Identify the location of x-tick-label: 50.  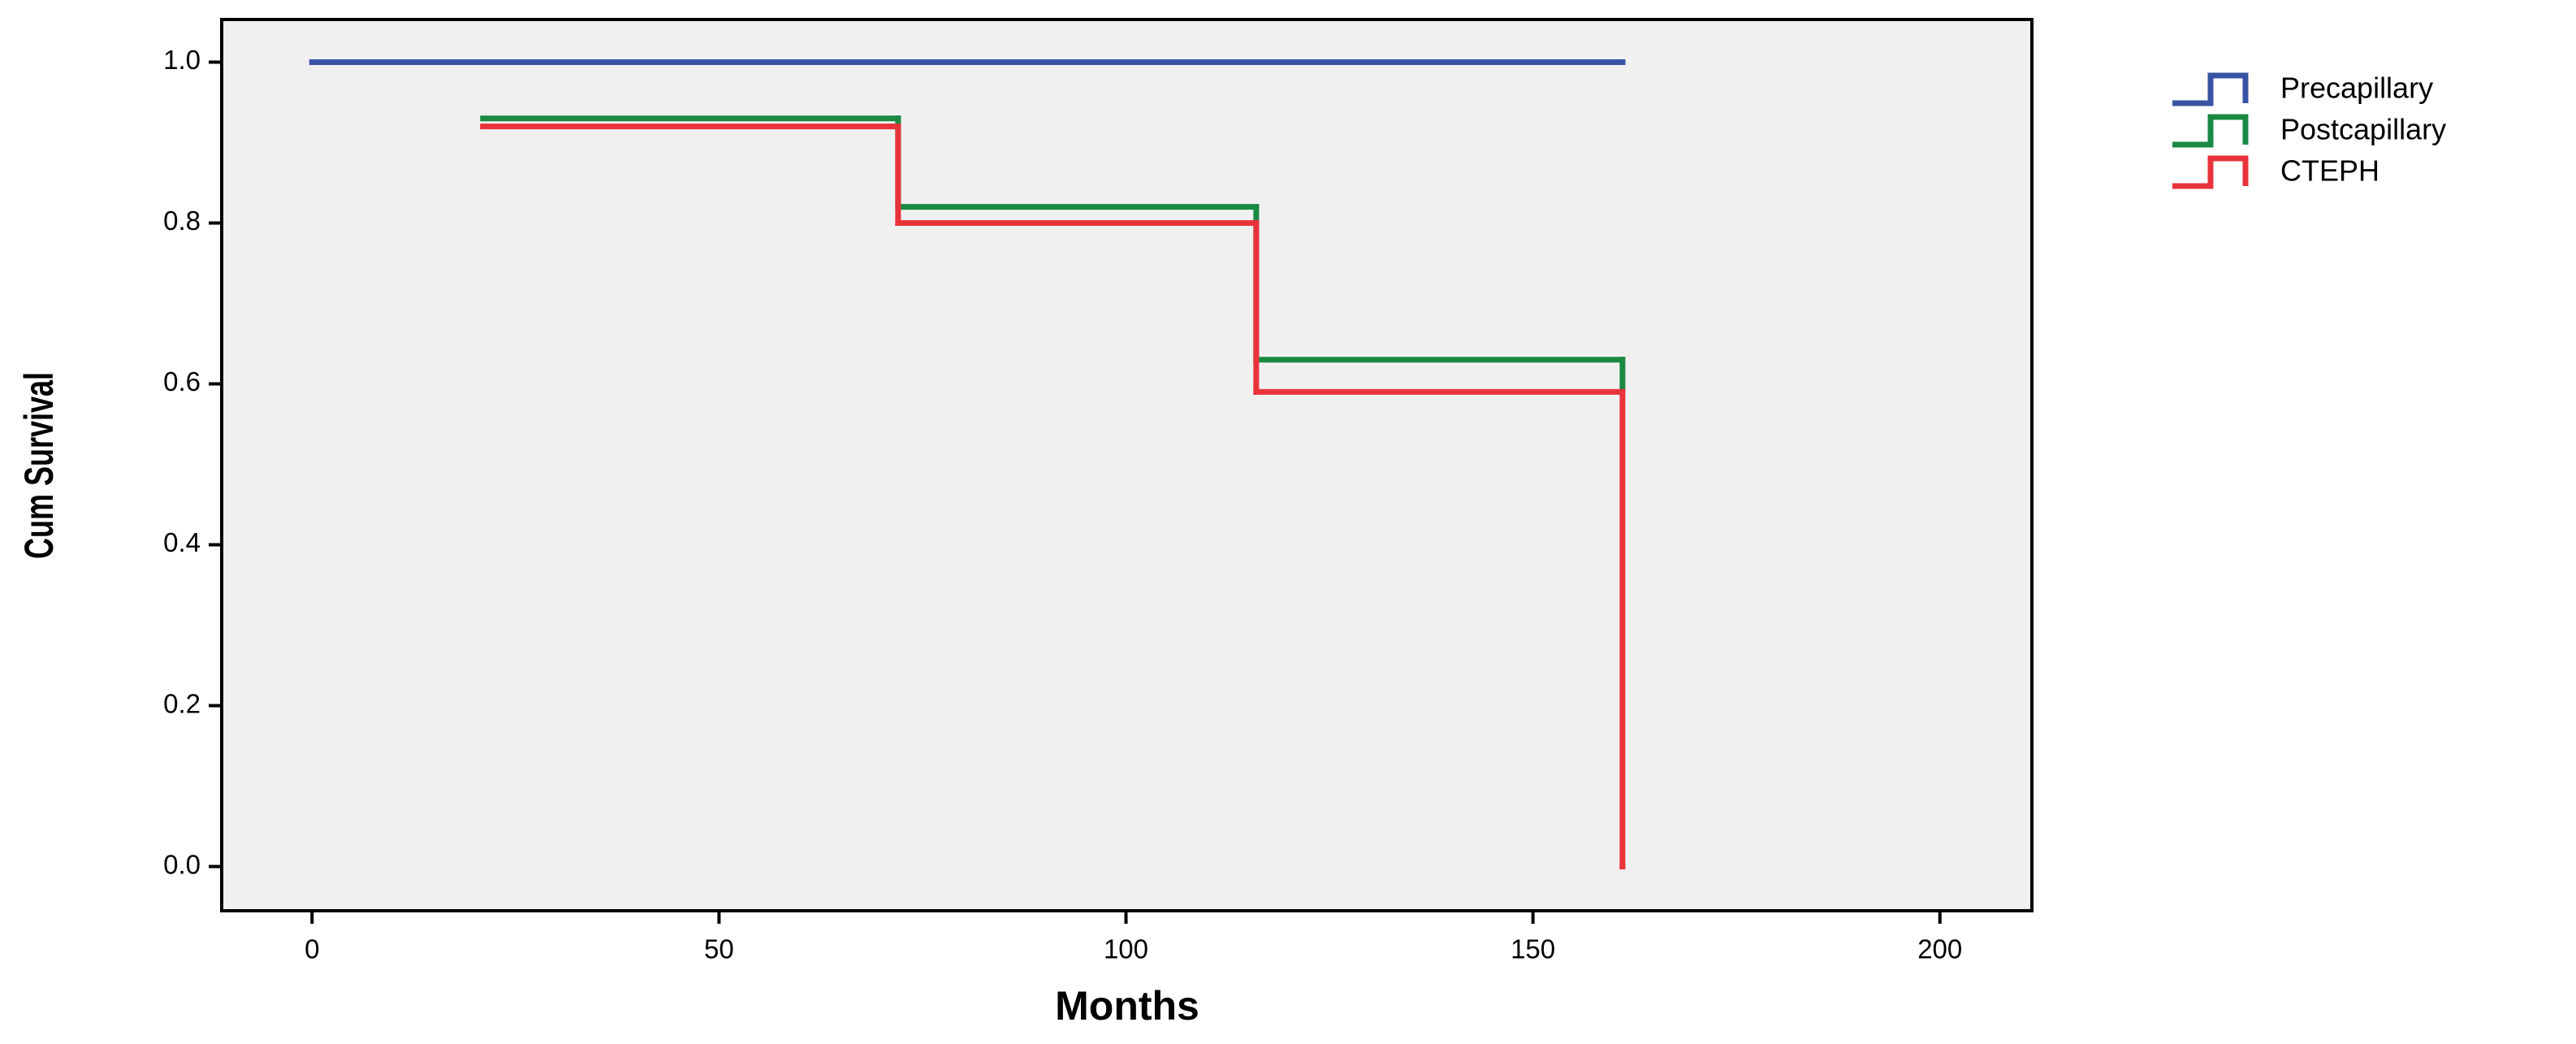
(719, 949).